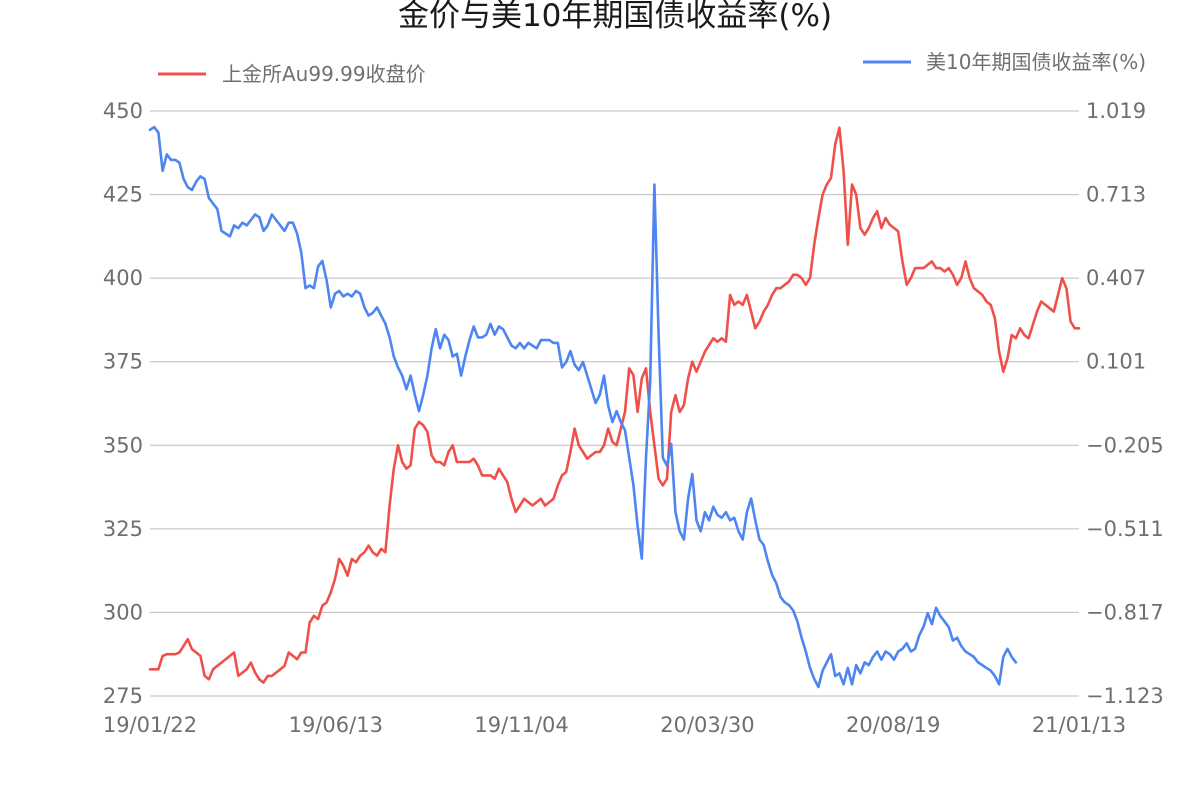  Describe the element at coordinates (123, 278) in the screenshot. I see `left-tick-label: 400` at that location.